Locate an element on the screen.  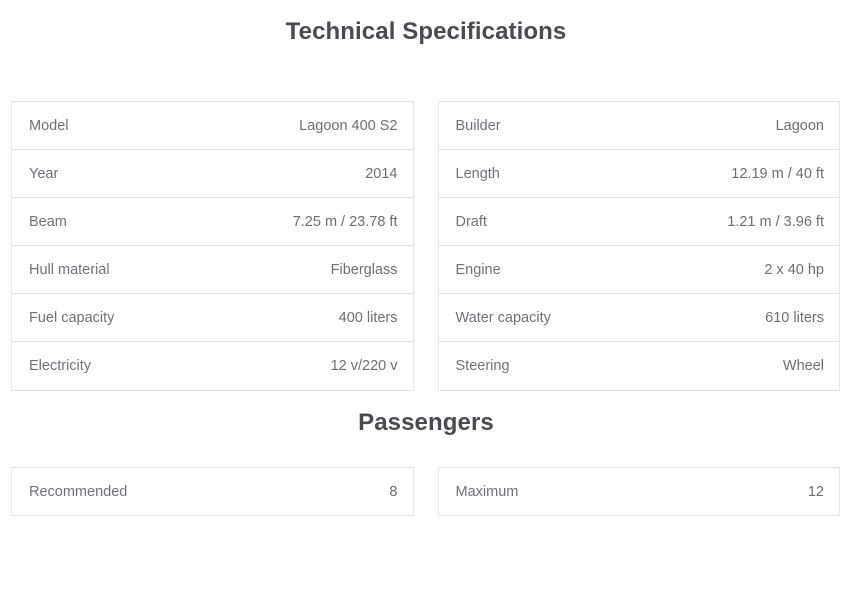
spec-label: Fuel capacity is located at coordinates (72, 317).